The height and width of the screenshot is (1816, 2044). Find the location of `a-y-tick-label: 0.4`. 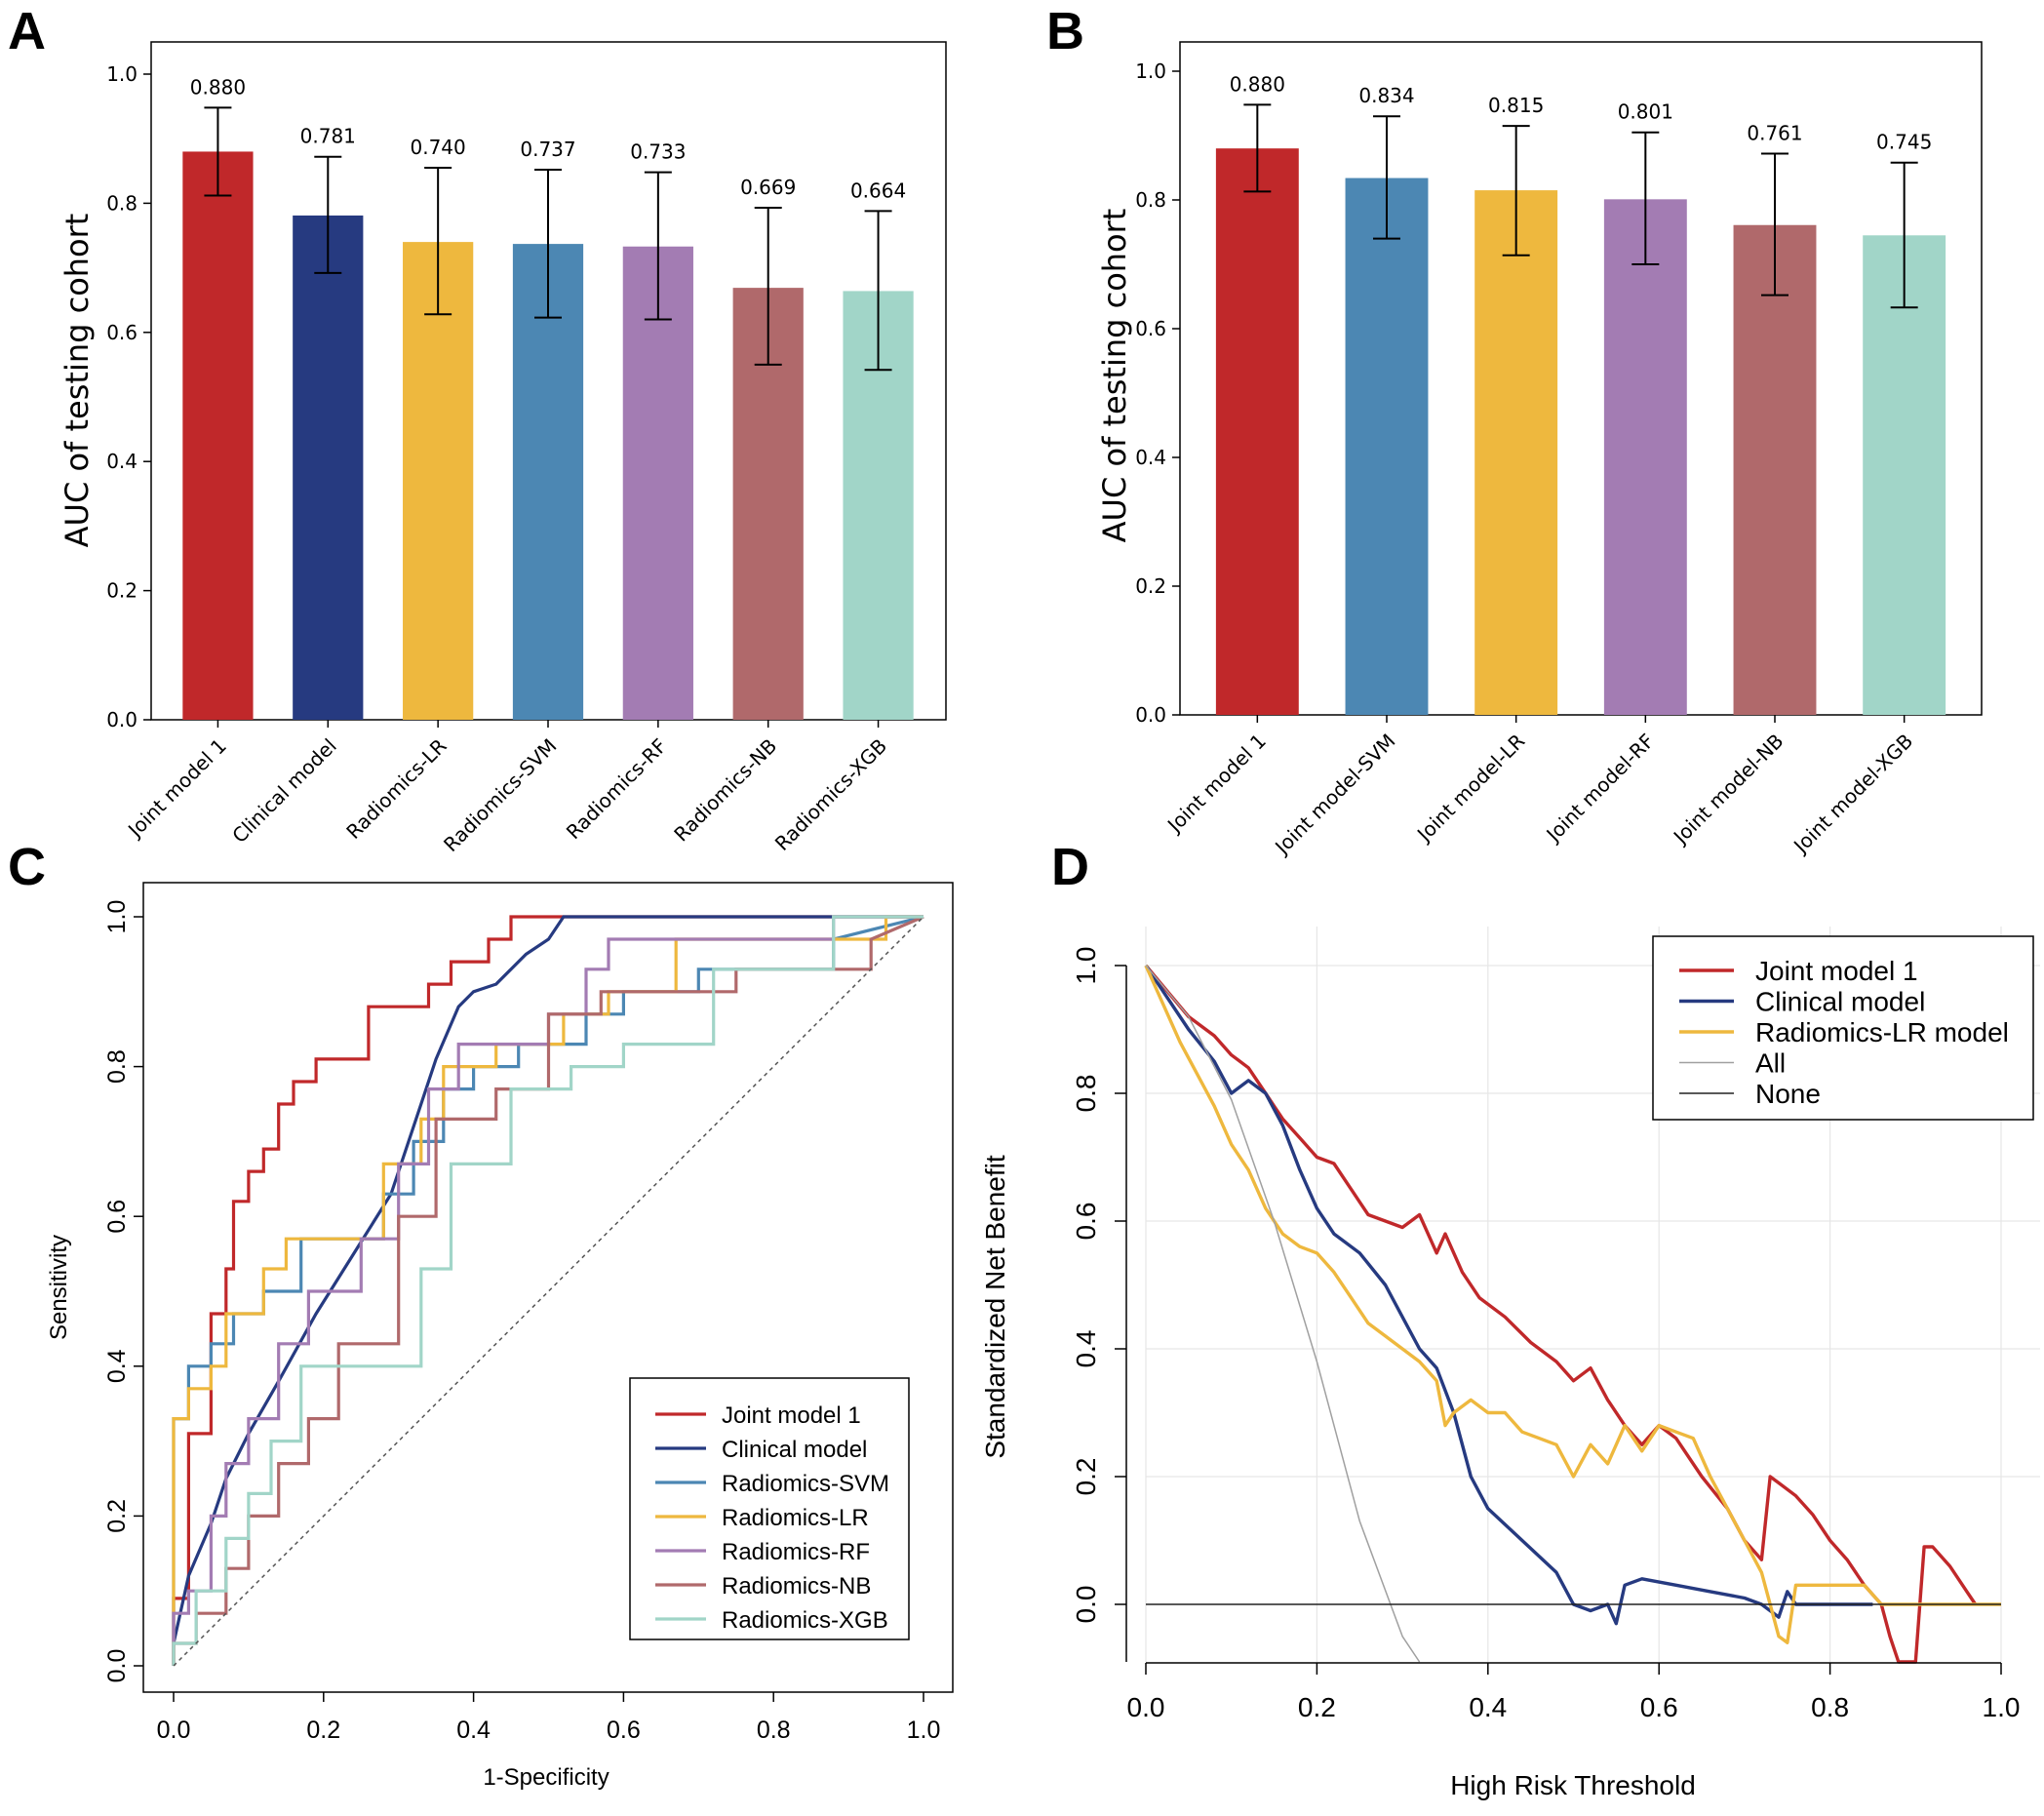

a-y-tick-label: 0.4 is located at coordinates (122, 462).